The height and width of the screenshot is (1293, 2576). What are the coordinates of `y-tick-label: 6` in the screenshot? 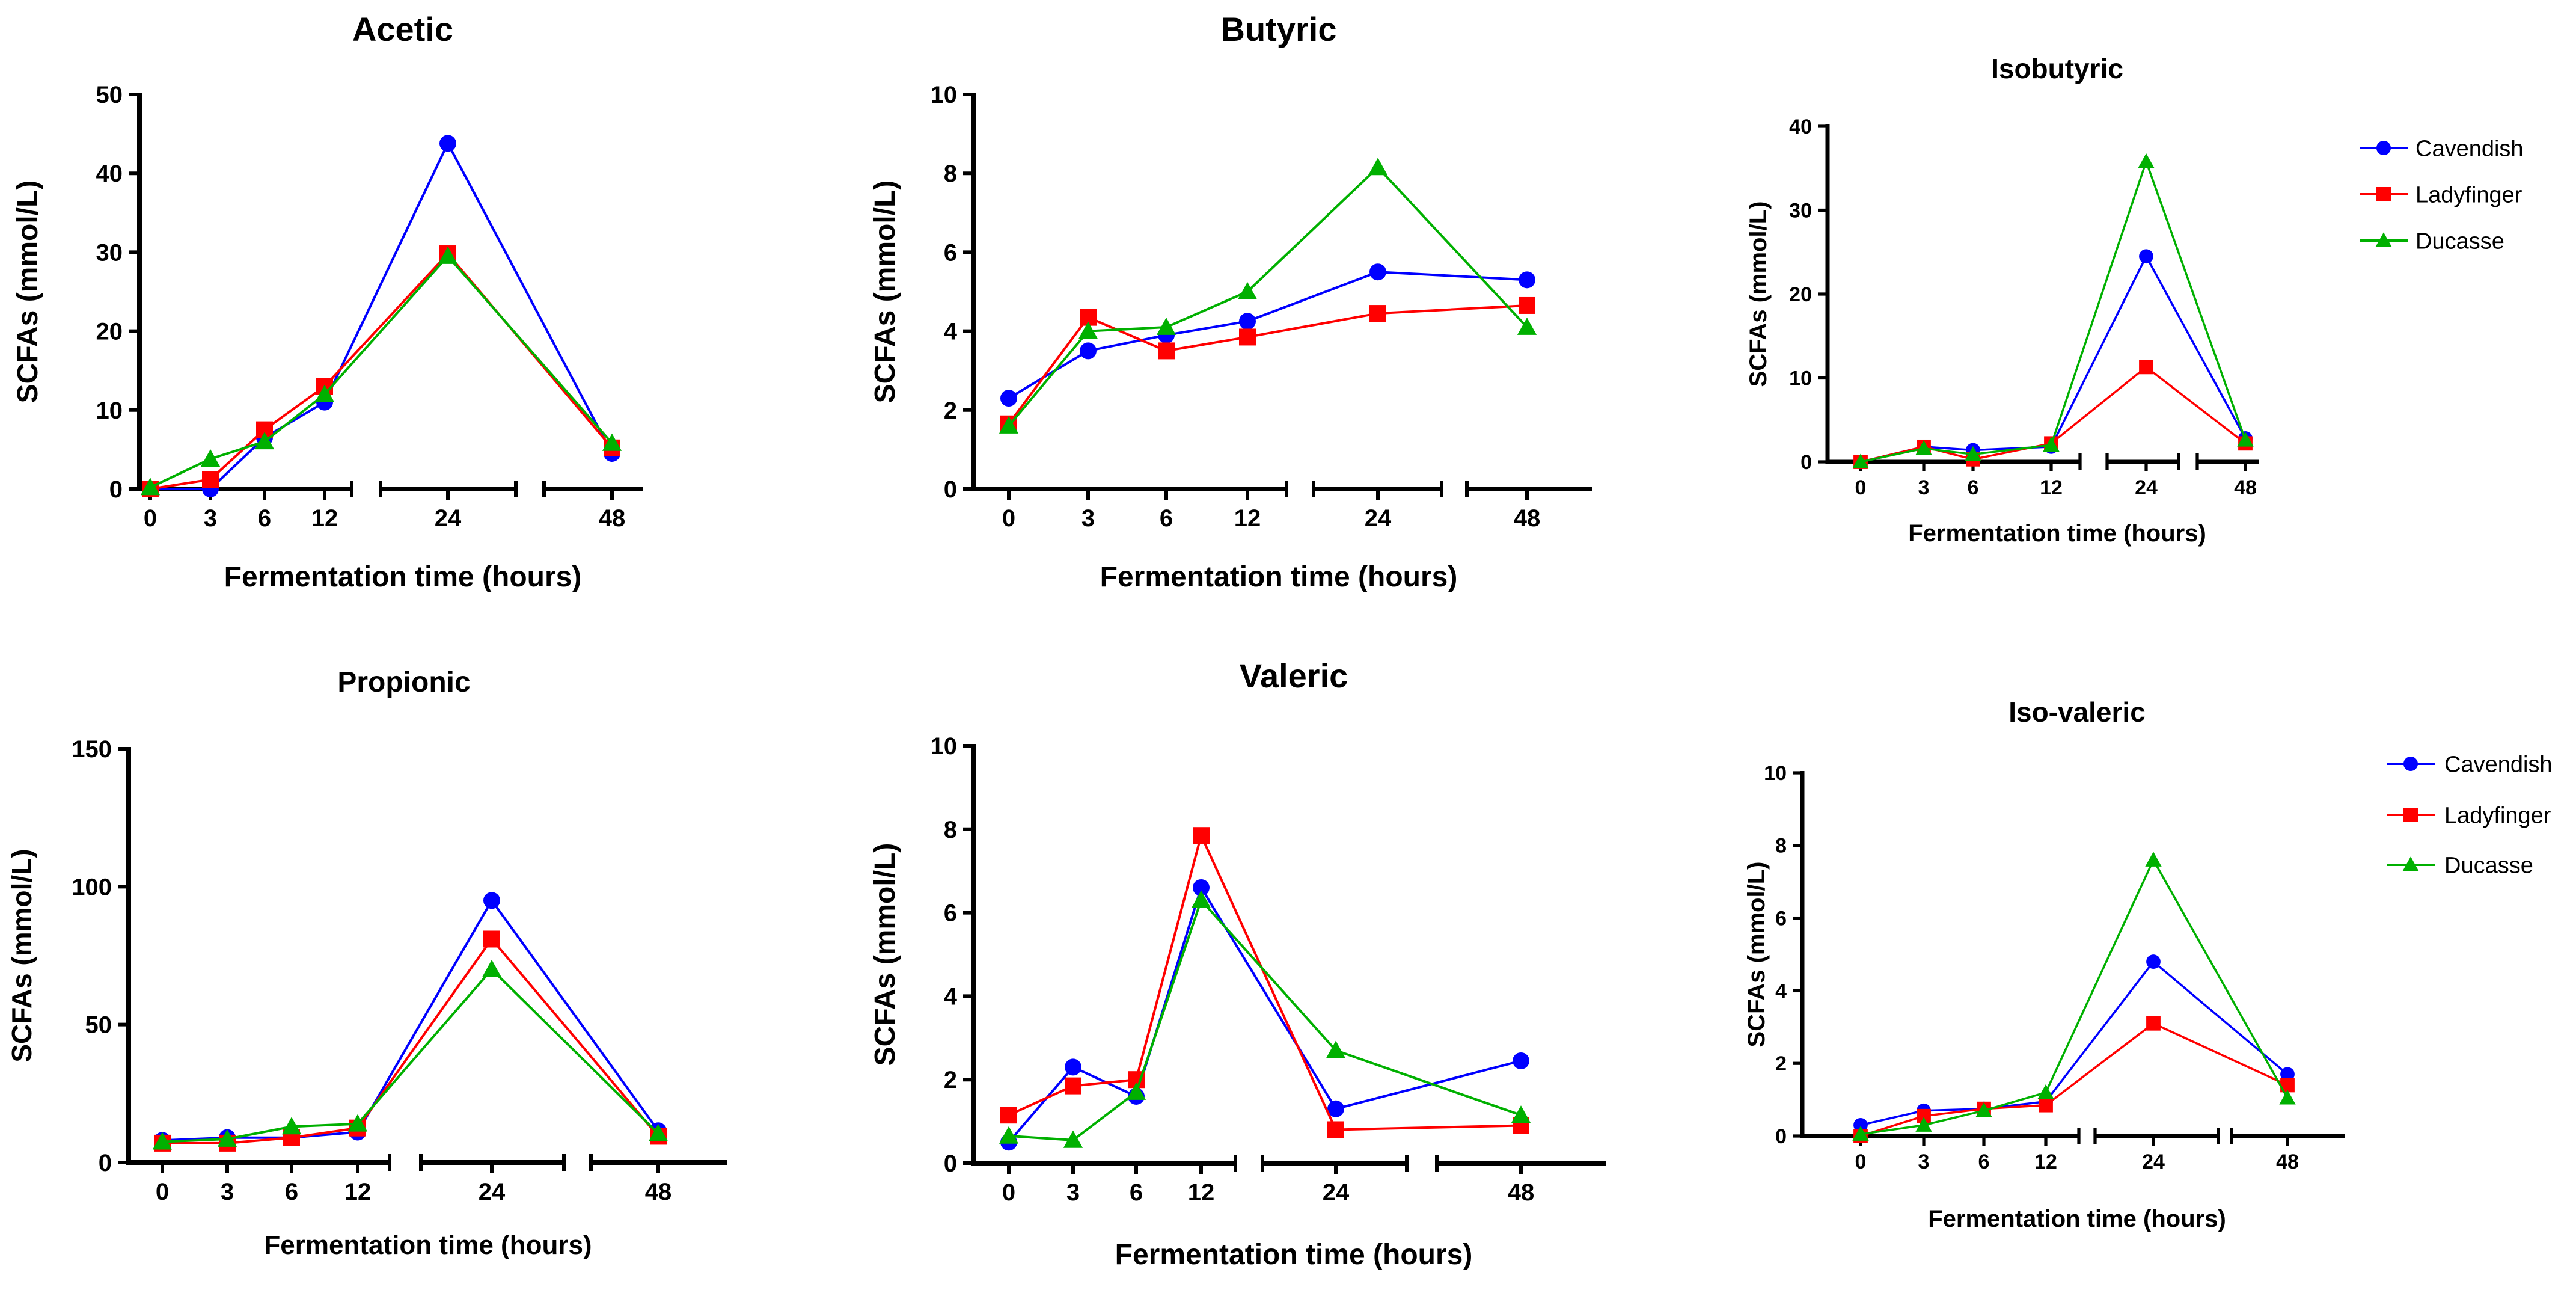 It's located at (950, 914).